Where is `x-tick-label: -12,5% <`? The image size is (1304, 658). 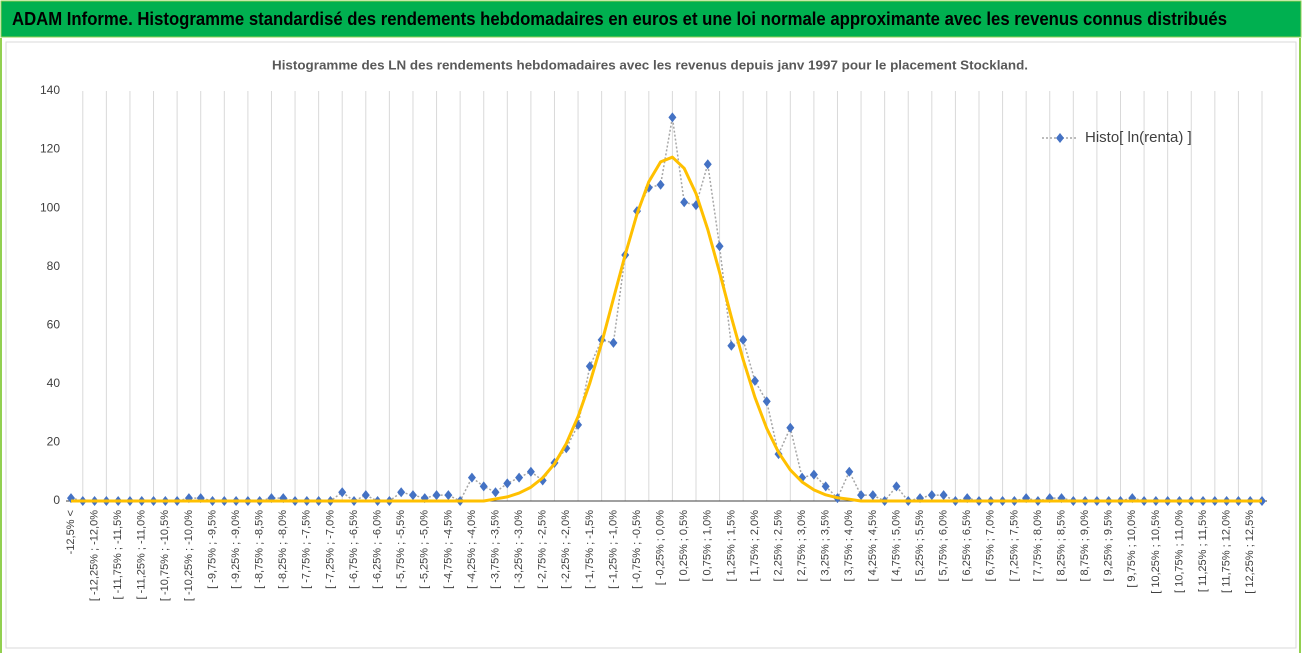 x-tick-label: -12,5% < is located at coordinates (71, 532).